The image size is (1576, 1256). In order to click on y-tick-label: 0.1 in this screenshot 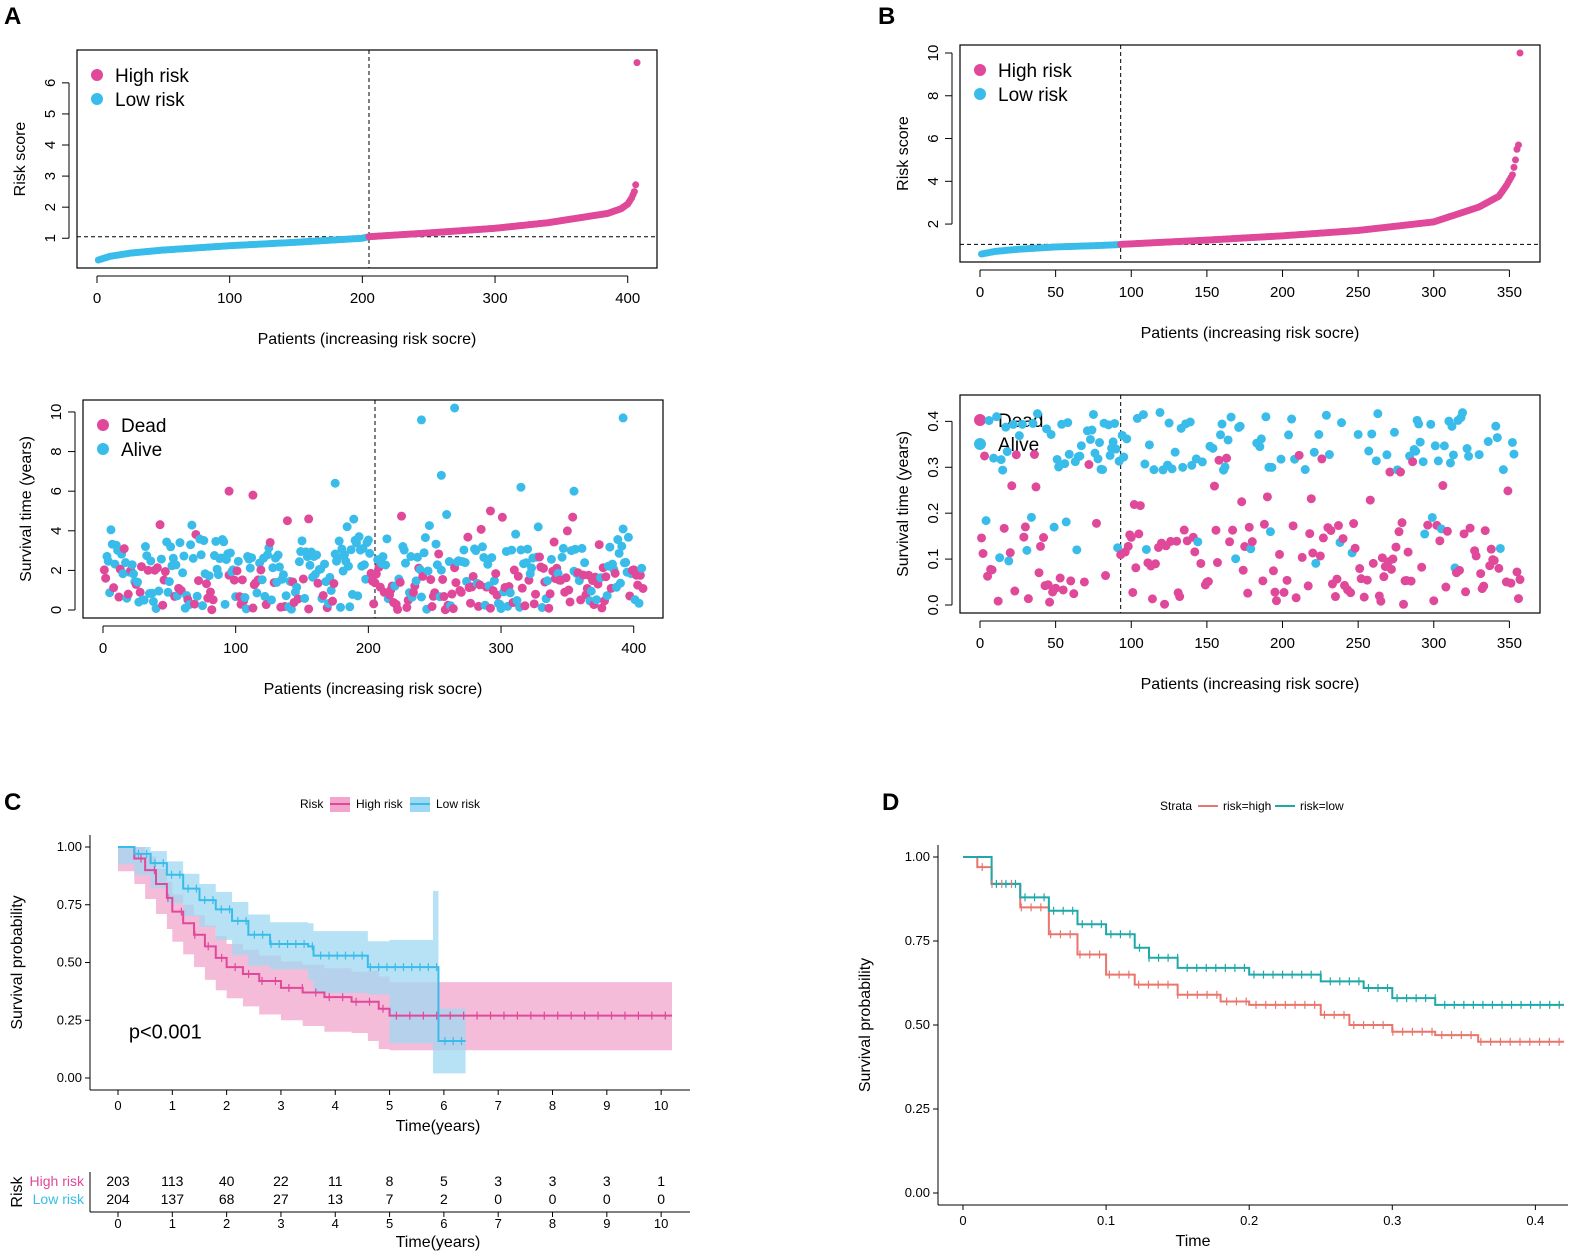, I will do `click(933, 559)`.